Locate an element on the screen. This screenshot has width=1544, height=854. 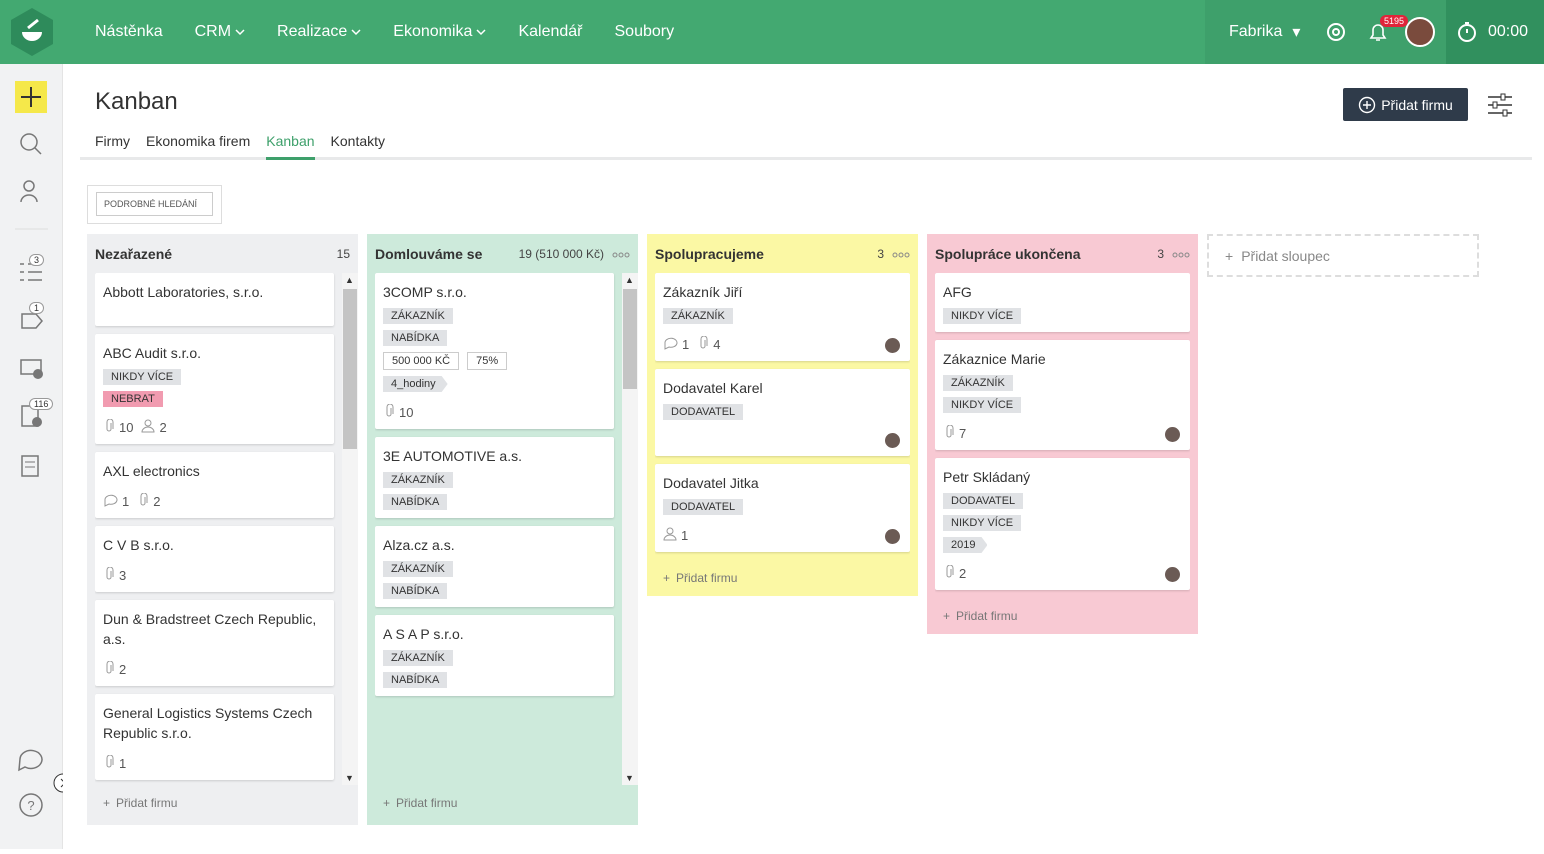
attachments-count: 7 is located at coordinates (963, 433).